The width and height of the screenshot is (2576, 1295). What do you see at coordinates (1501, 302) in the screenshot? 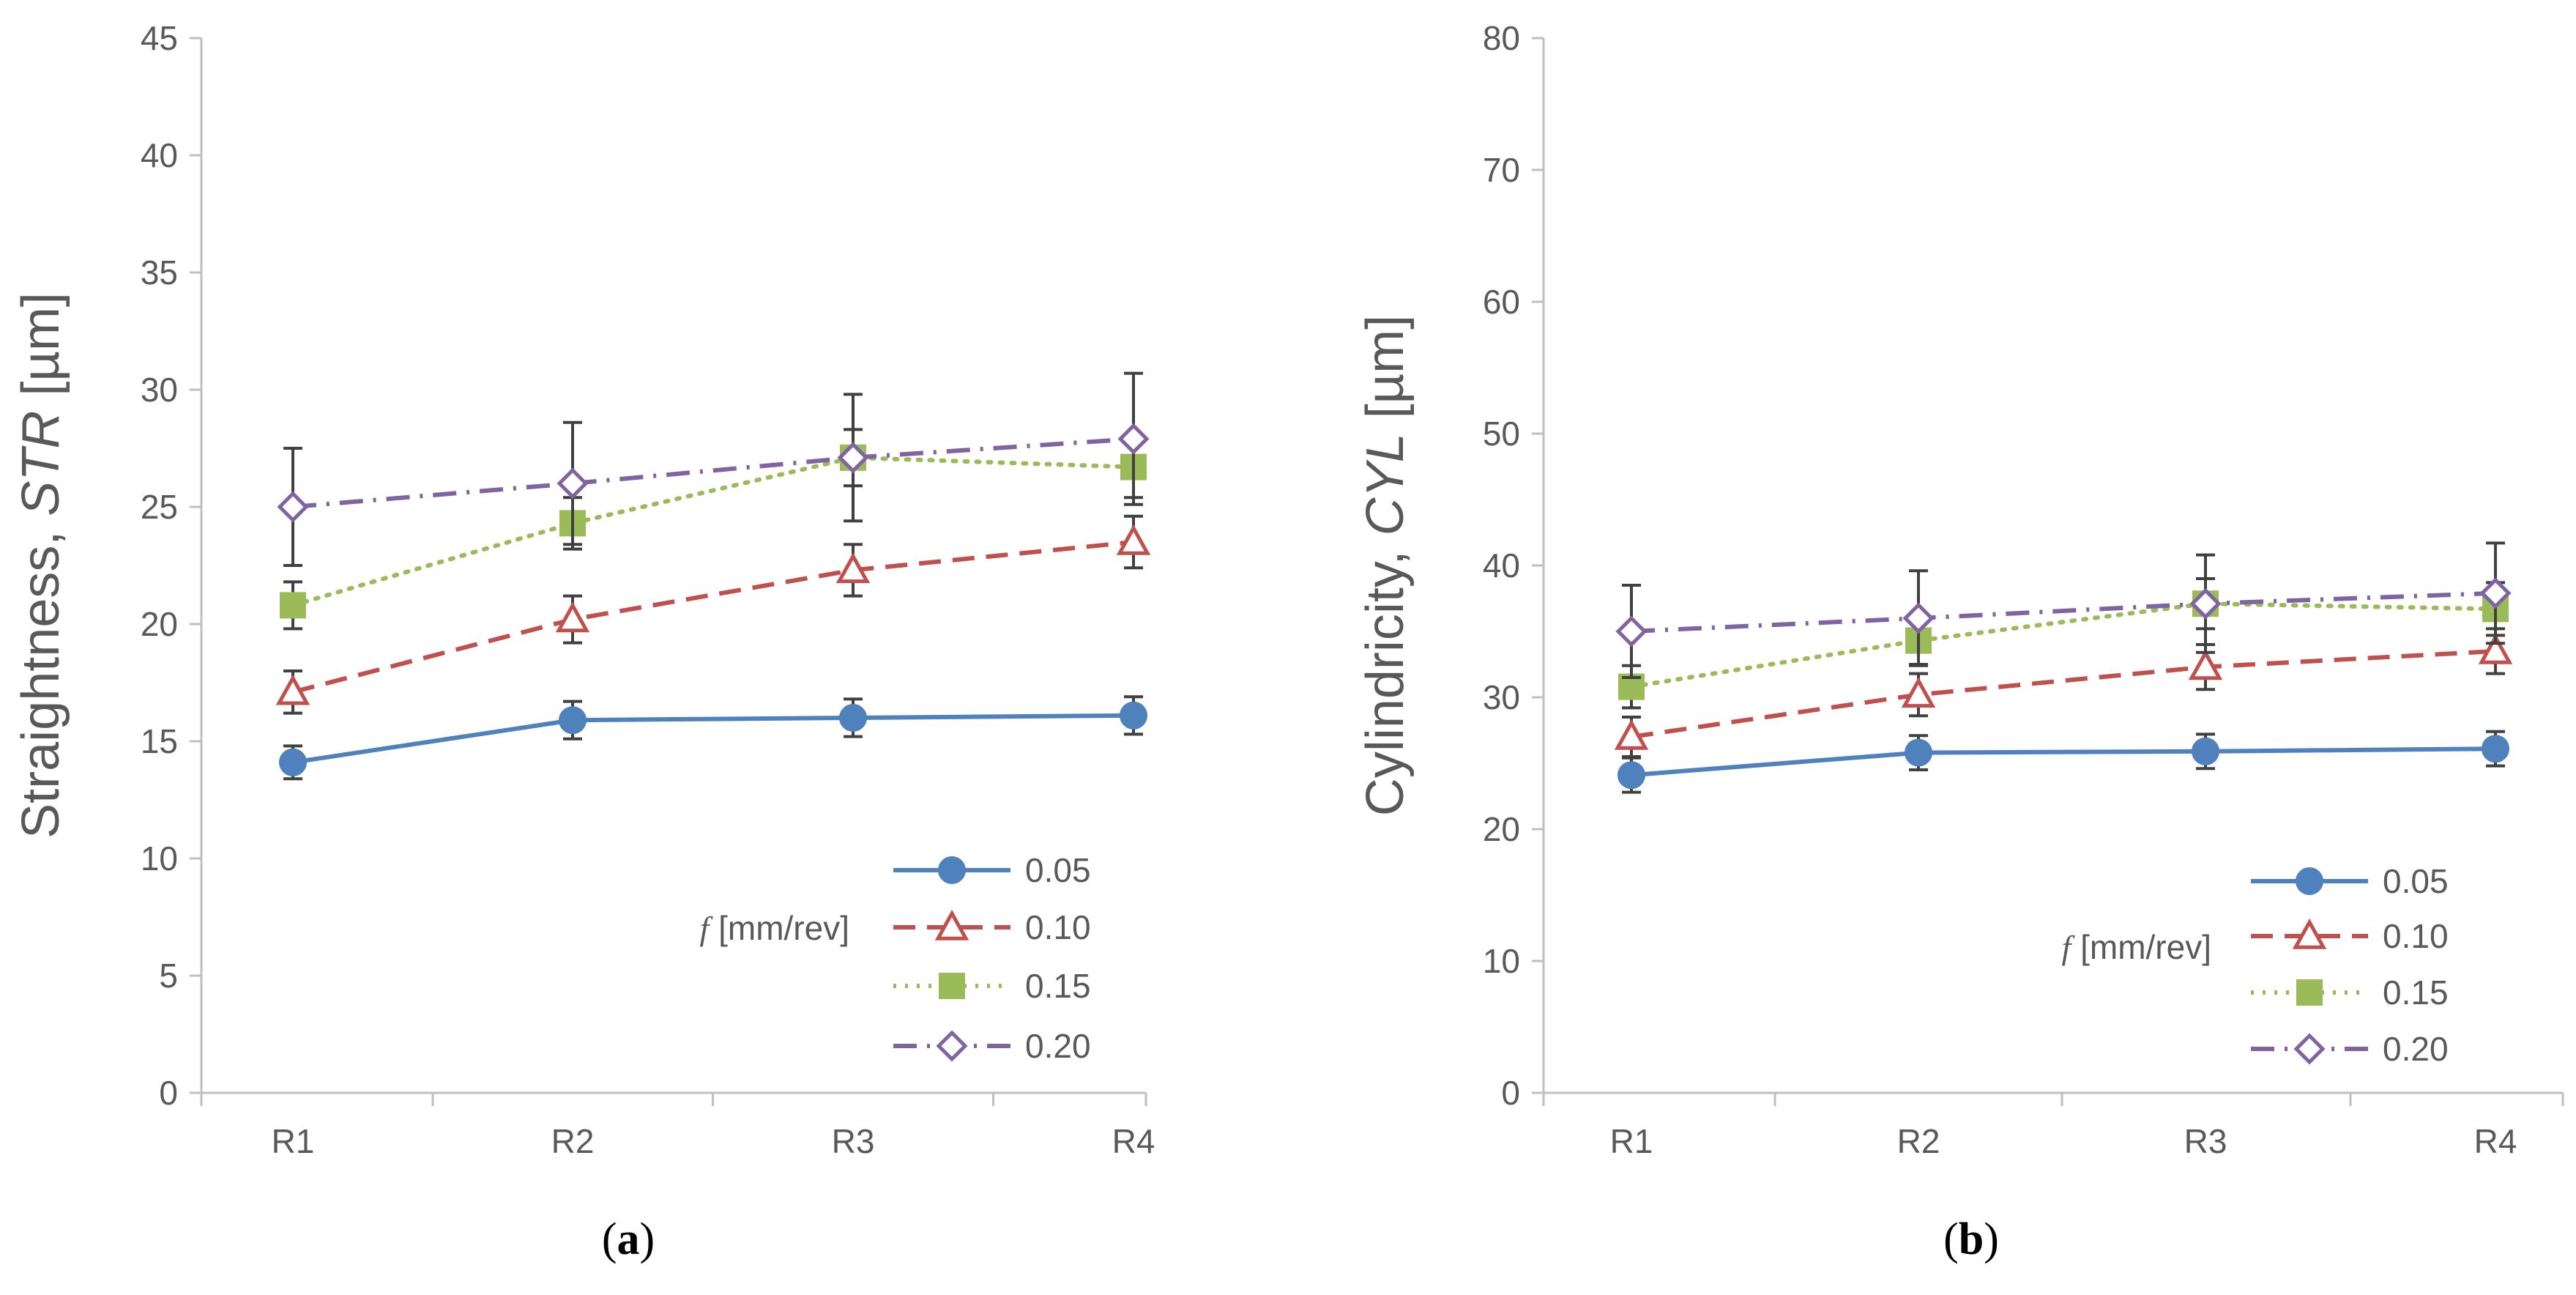
I see `y-tick-label: 60` at bounding box center [1501, 302].